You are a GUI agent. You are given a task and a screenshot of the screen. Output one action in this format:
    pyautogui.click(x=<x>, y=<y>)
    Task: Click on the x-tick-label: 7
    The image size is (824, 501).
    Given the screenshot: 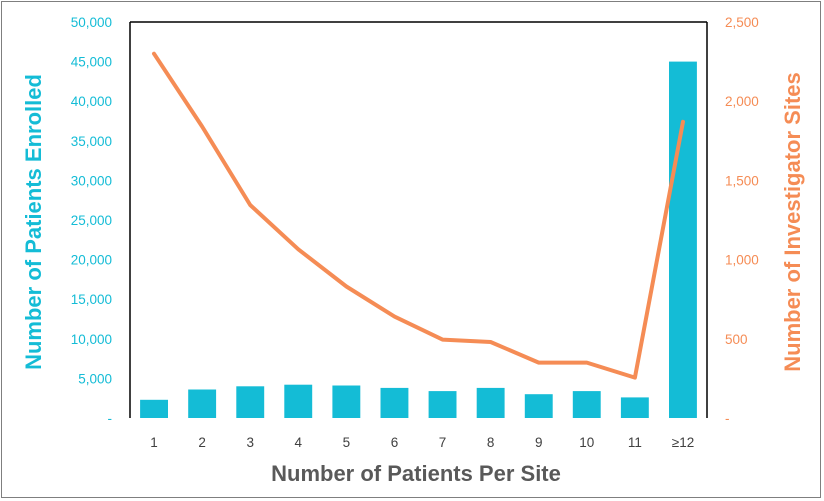 What is the action you would take?
    pyautogui.click(x=443, y=442)
    